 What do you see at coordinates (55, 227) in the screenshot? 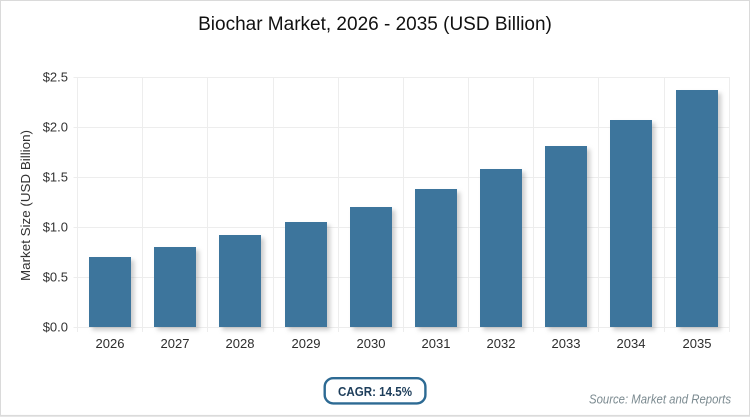
I see `svg-text: $1.0` at bounding box center [55, 227].